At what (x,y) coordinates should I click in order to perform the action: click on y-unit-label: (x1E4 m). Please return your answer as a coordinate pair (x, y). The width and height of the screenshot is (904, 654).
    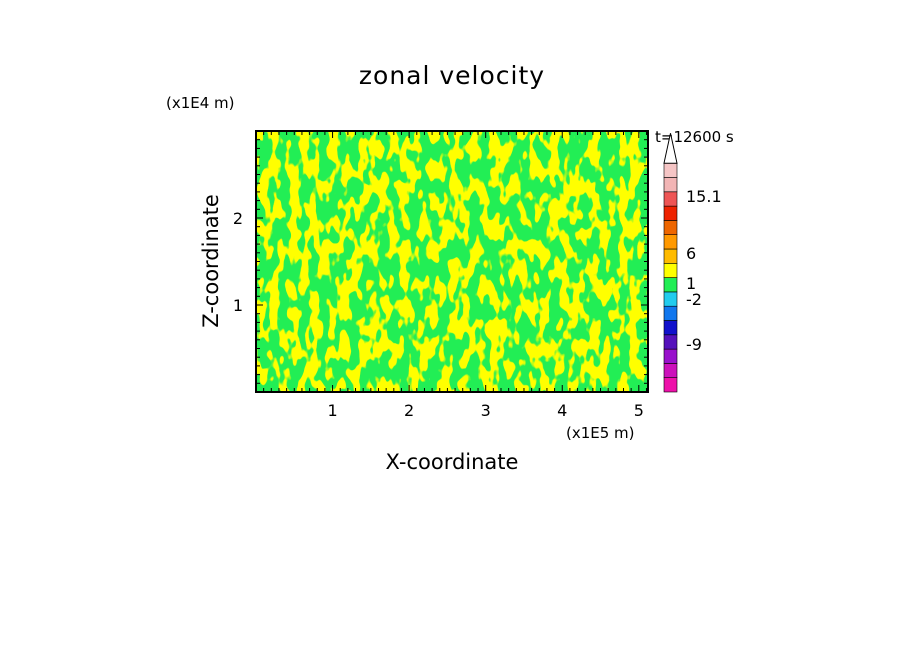
    Looking at the image, I should click on (200, 103).